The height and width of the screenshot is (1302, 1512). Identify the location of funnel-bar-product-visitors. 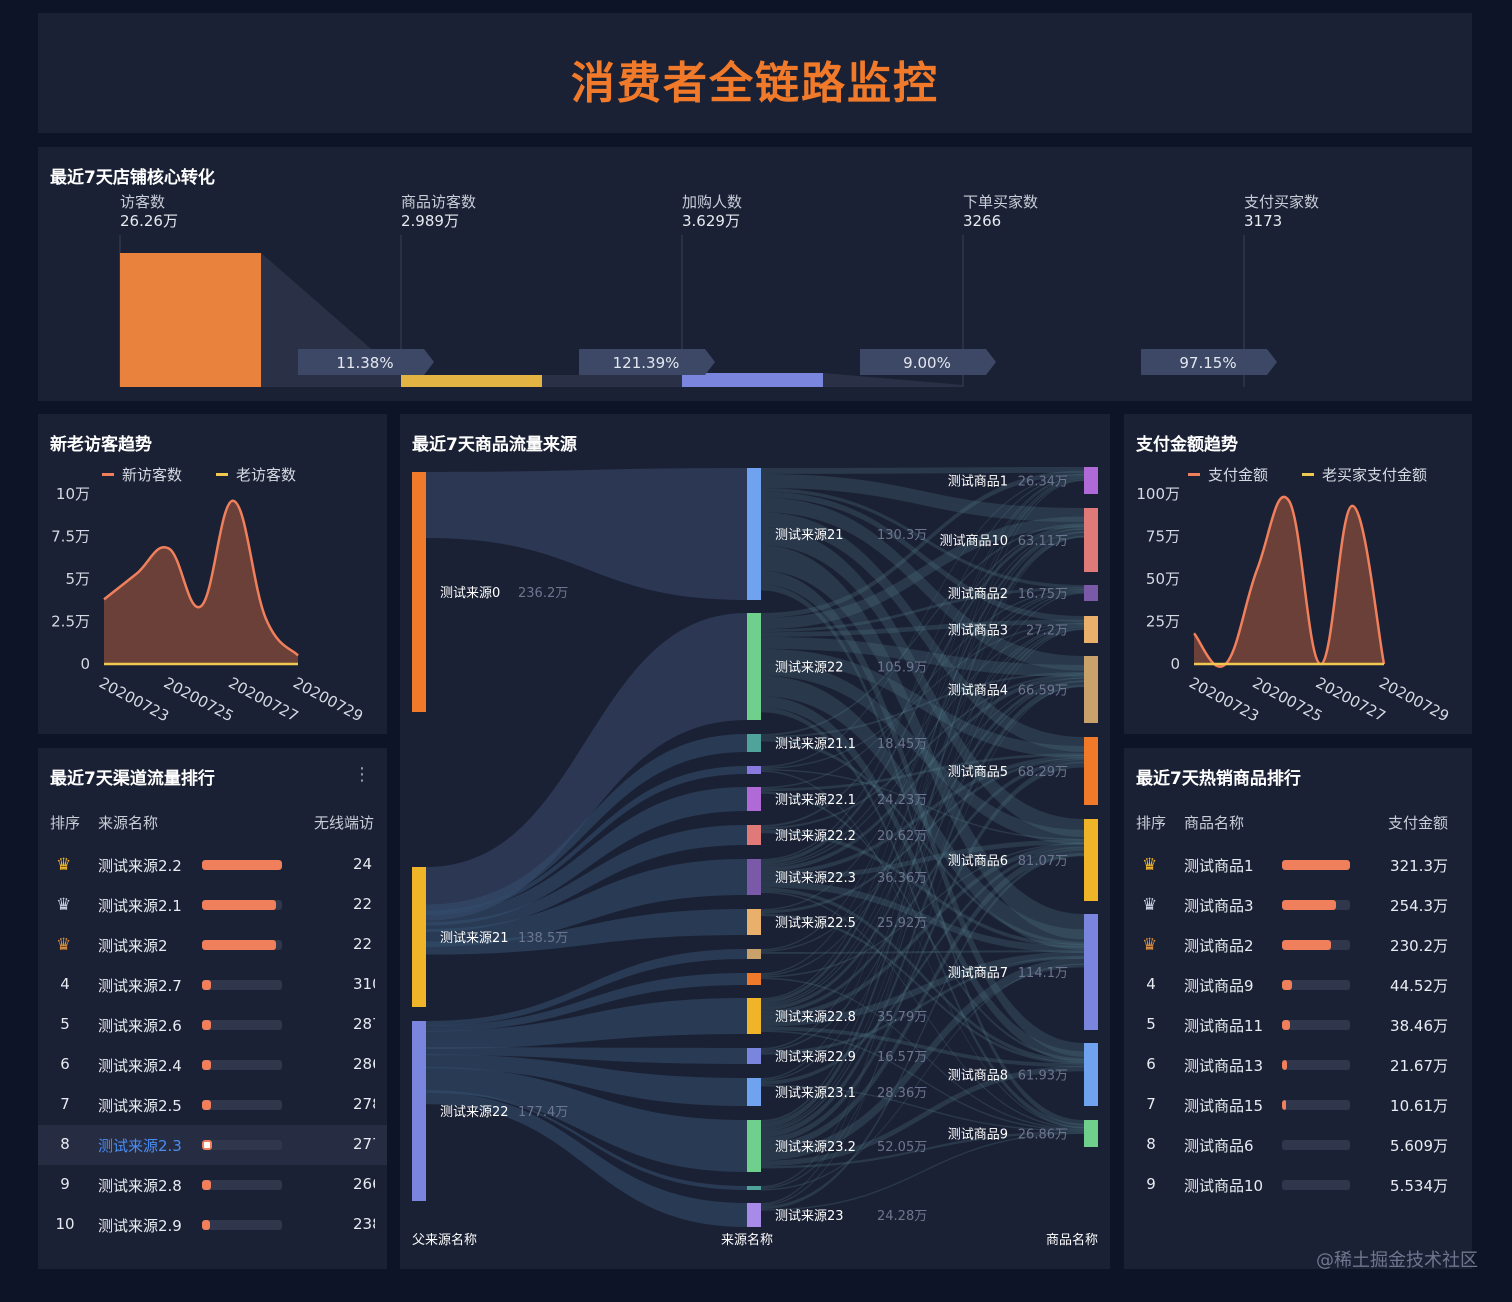
(471, 381).